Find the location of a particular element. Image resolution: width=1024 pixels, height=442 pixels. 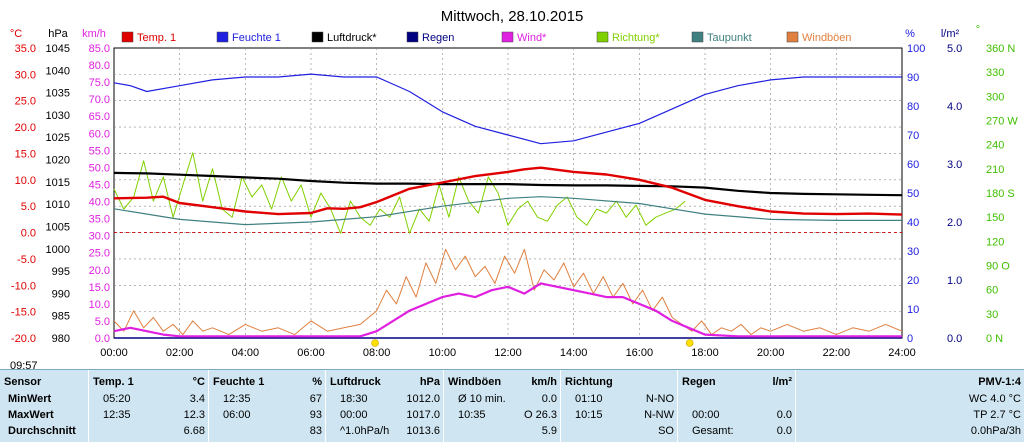

direction-axis-tick-label: 30 is located at coordinates (992, 315).